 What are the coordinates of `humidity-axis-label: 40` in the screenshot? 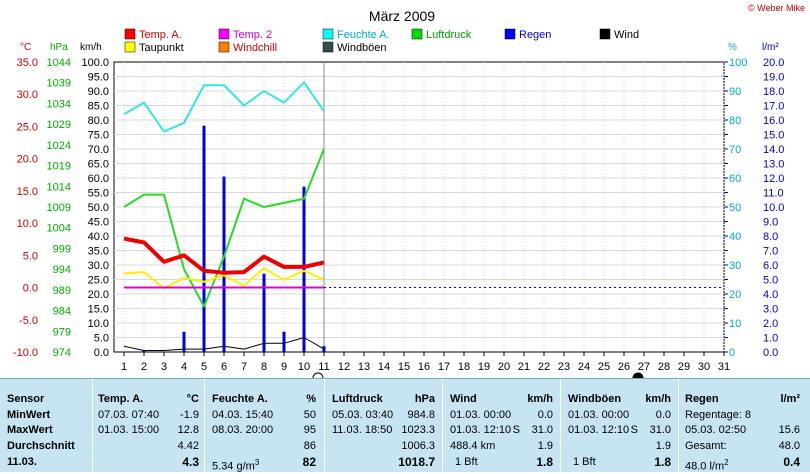 It's located at (735, 237).